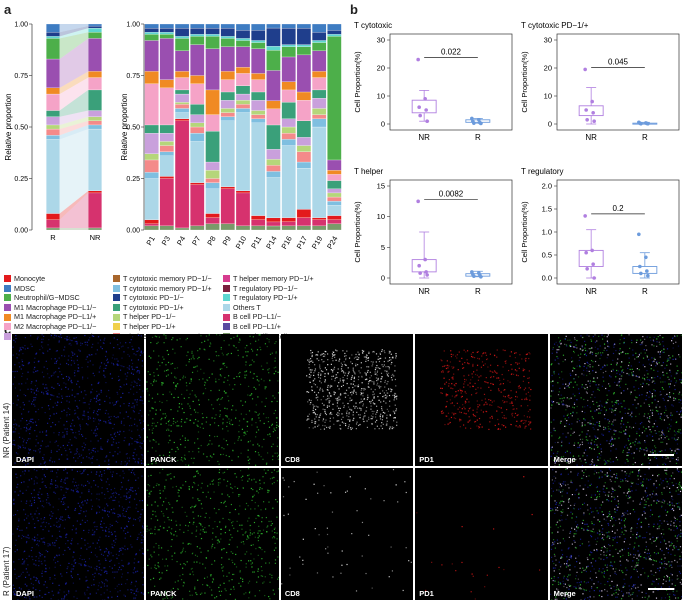 Image resolution: width=685 pixels, height=602 pixels. Describe the element at coordinates (319, 61) in the screenshot. I see `bar-segment-m1-macrophage-pd-l1` at that location.